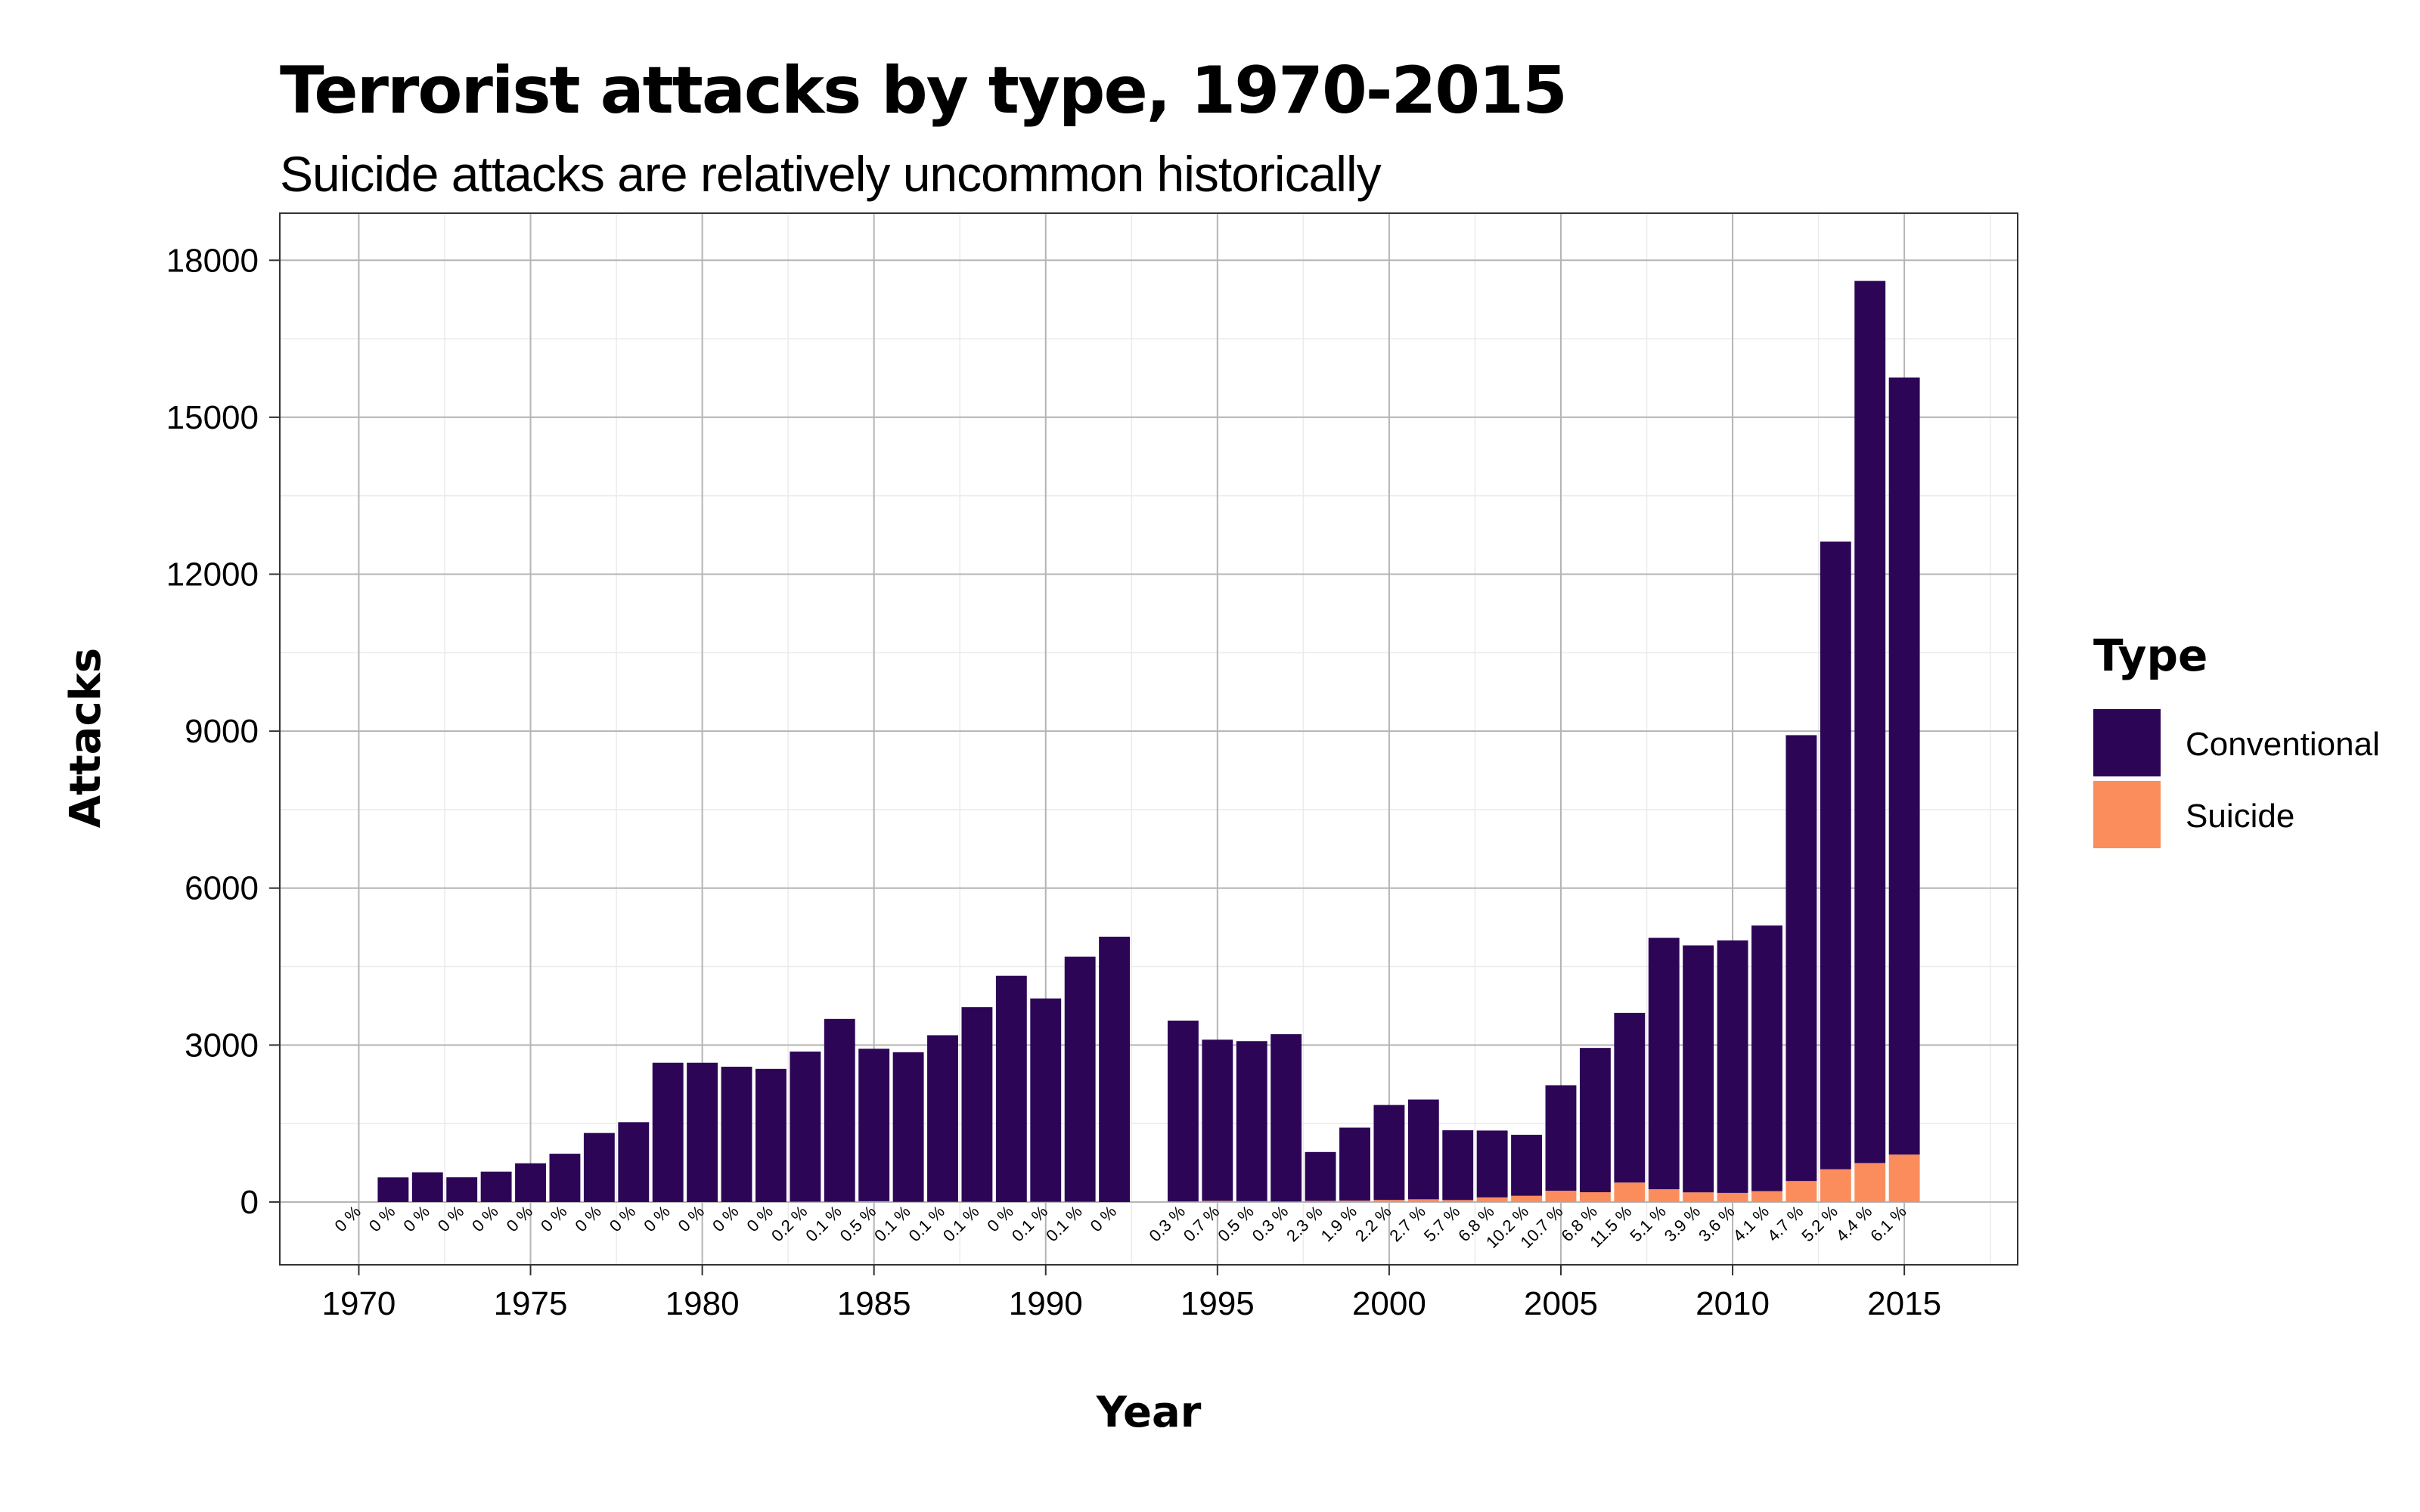 The width and height of the screenshot is (2420, 1512). What do you see at coordinates (924, 91) in the screenshot?
I see `chart-title: Terrorist attacks by type, 1970-2015` at bounding box center [924, 91].